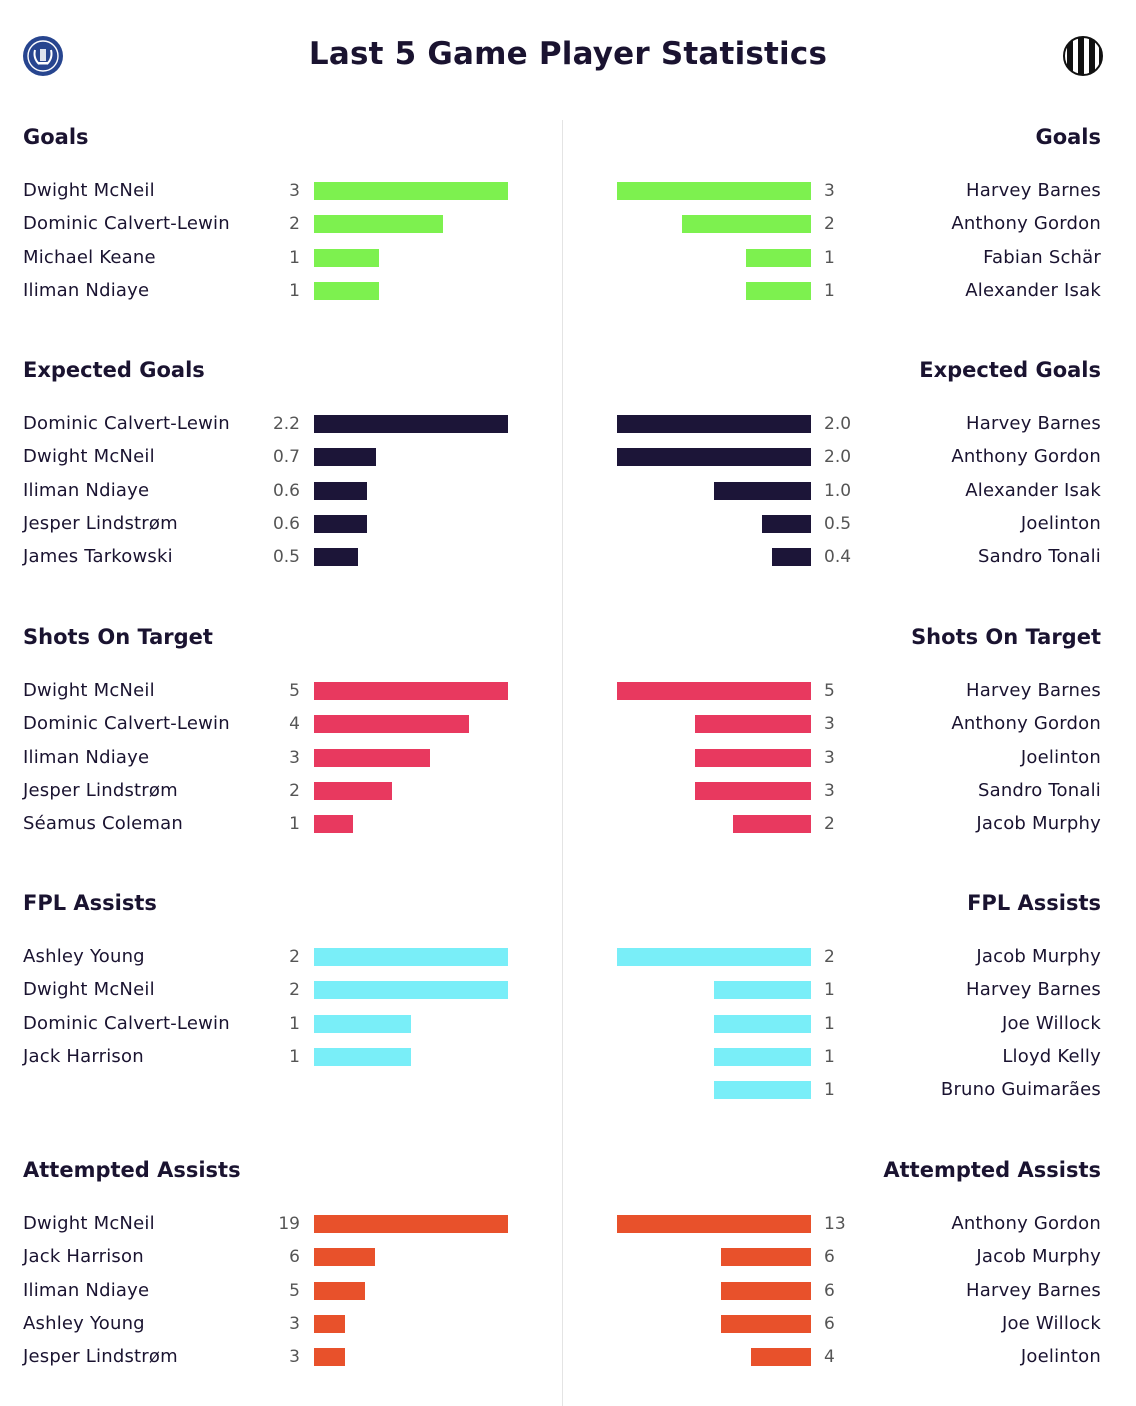 Image resolution: width=1136 pixels, height=1406 pixels. I want to click on away-player-name: Sandro Tonali, so click(1039, 790).